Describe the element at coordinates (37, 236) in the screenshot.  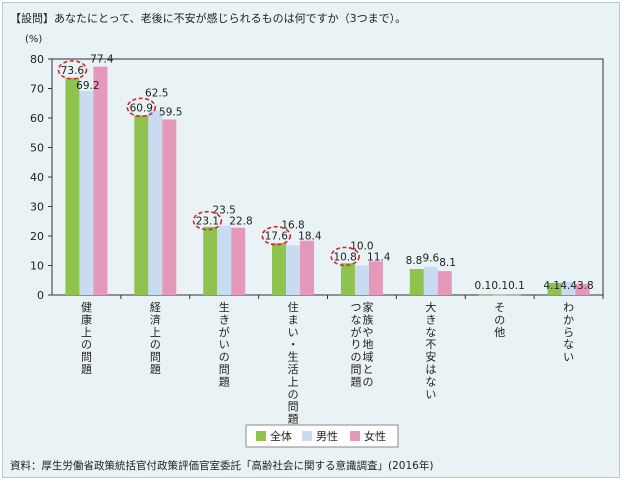
I see `y-tick-label: 20` at that location.